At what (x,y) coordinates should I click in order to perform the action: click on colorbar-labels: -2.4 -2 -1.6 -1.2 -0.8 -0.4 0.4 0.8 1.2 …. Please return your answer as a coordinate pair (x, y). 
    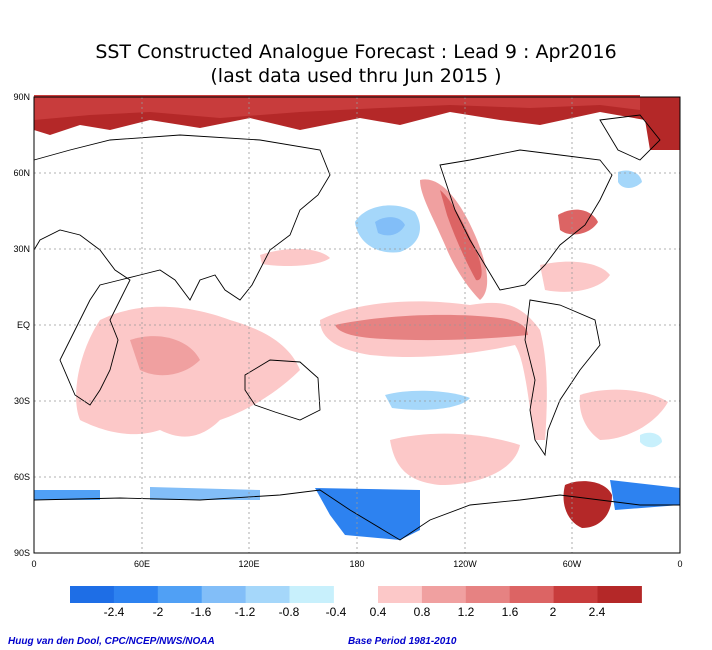
    Looking at the image, I should click on (355, 612).